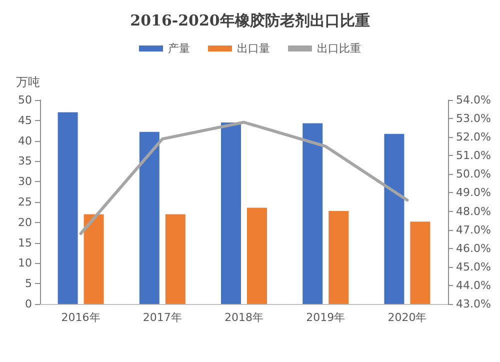 This screenshot has width=500, height=362. What do you see at coordinates (473, 248) in the screenshot?
I see `y2-tick-label: 46.0%` at bounding box center [473, 248].